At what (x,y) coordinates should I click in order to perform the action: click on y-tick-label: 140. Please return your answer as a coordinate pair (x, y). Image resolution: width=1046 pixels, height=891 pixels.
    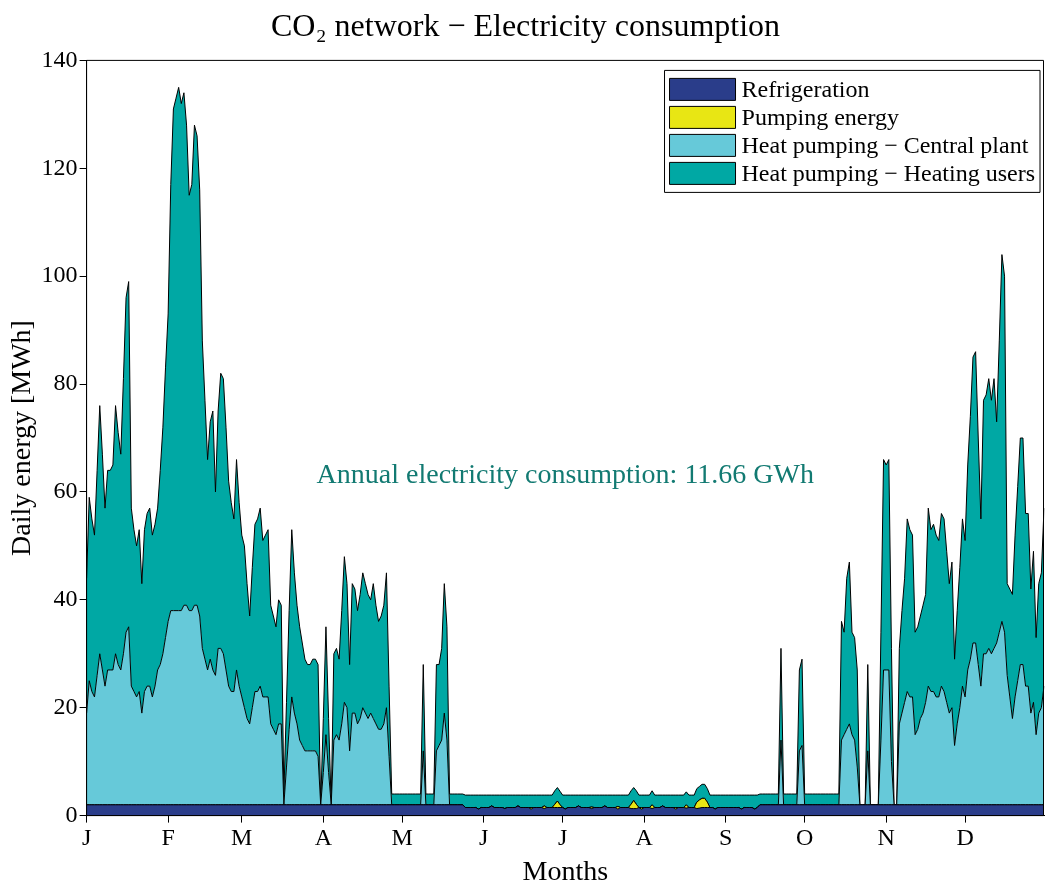
    Looking at the image, I should click on (59, 58).